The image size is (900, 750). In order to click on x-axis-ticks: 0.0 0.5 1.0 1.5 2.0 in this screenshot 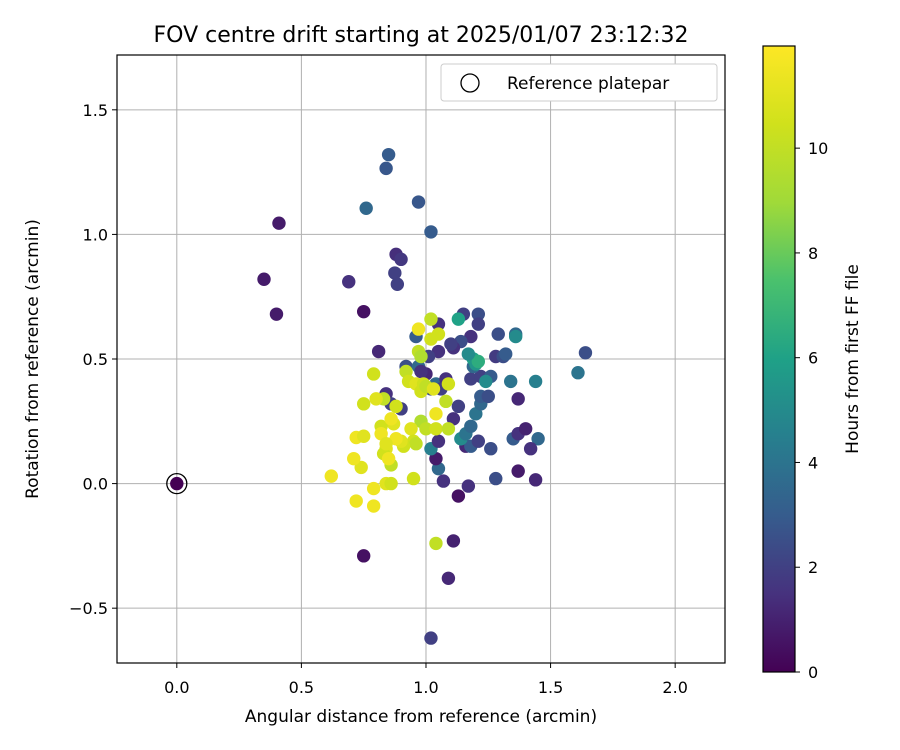, I will do `click(426, 680)`.